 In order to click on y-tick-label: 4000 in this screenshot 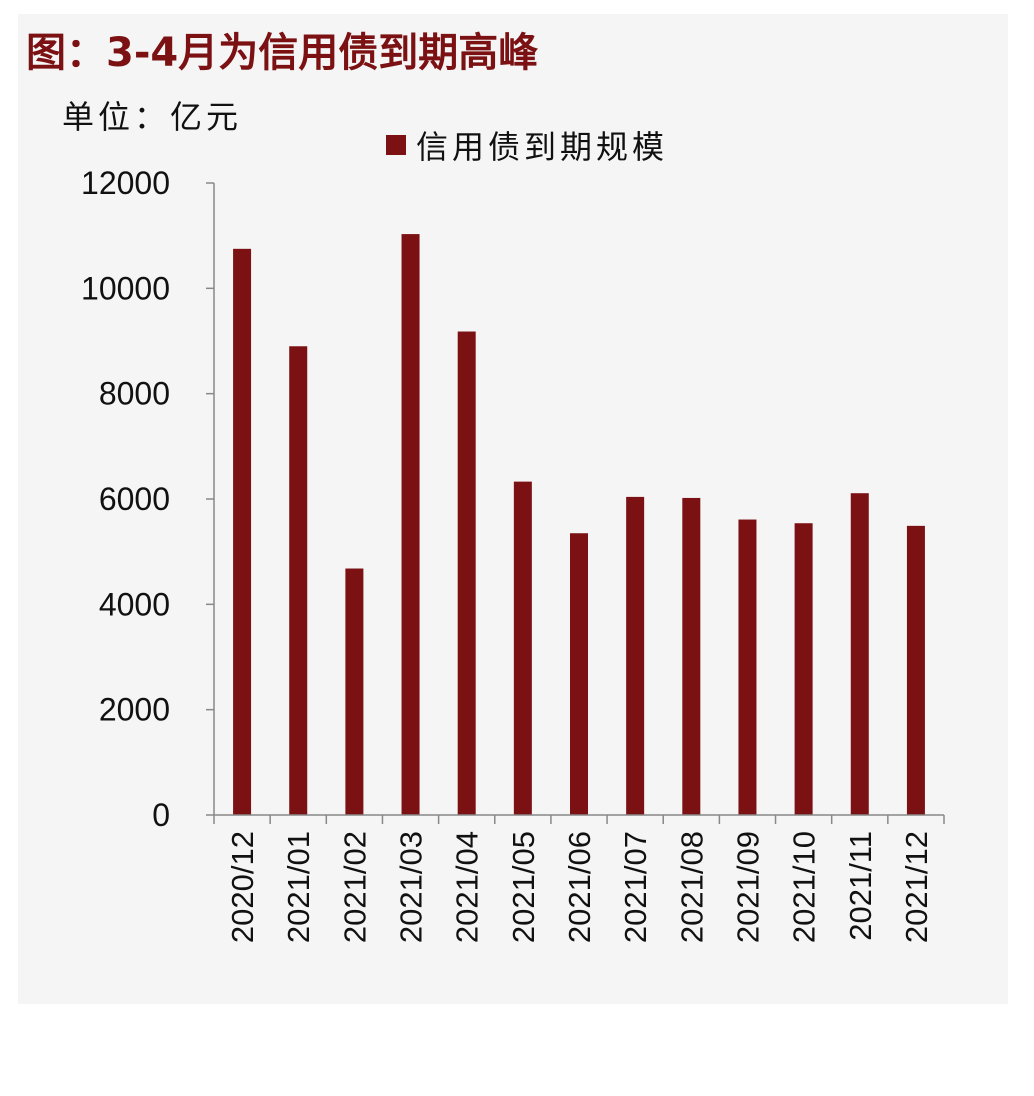, I will do `click(134, 604)`.